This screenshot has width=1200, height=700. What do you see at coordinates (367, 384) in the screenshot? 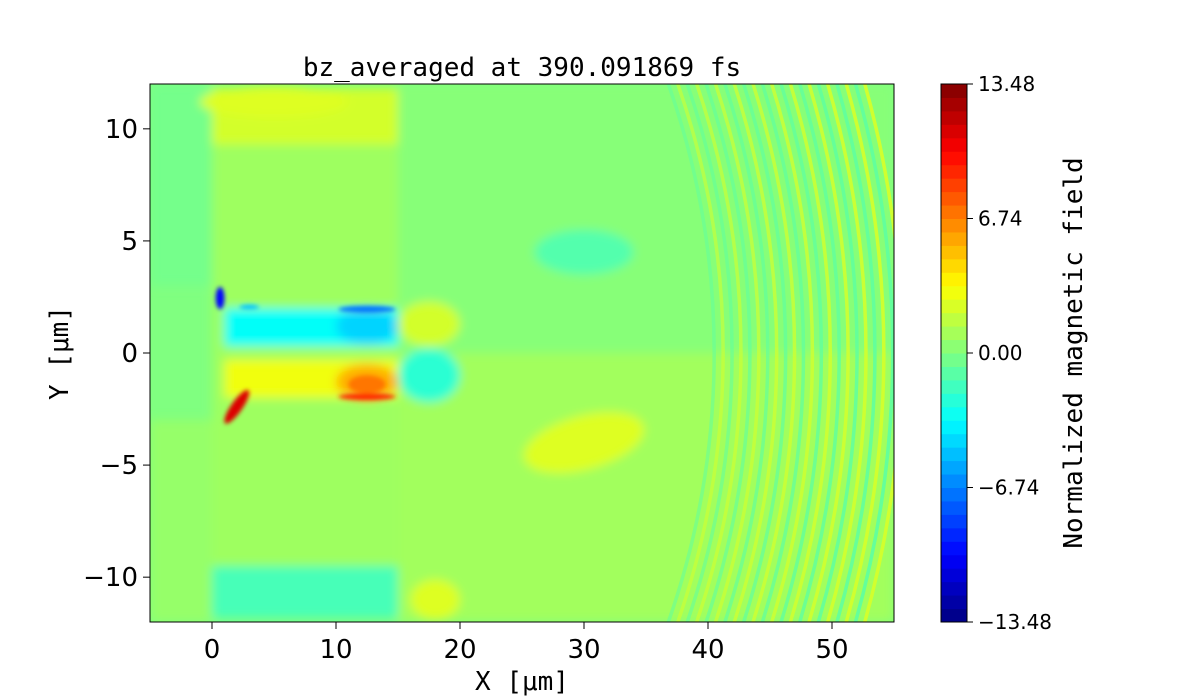
I see `positive-core` at bounding box center [367, 384].